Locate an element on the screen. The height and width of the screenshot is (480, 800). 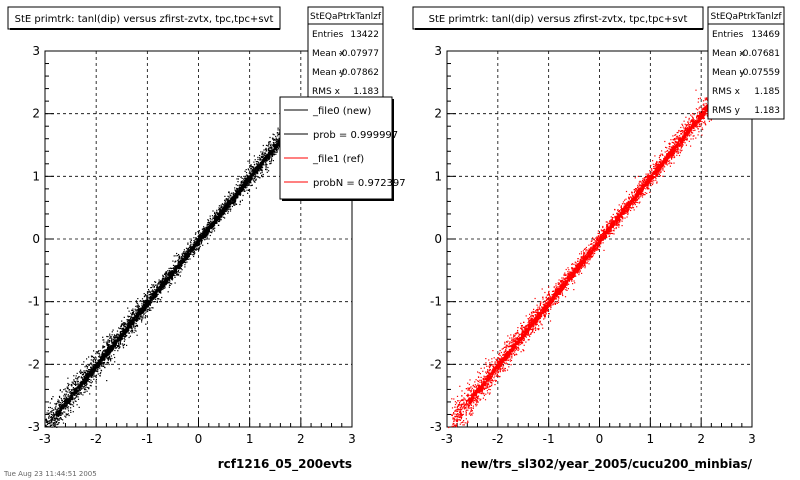
legend-entry: probN = 0.972397 is located at coordinates (359, 183).